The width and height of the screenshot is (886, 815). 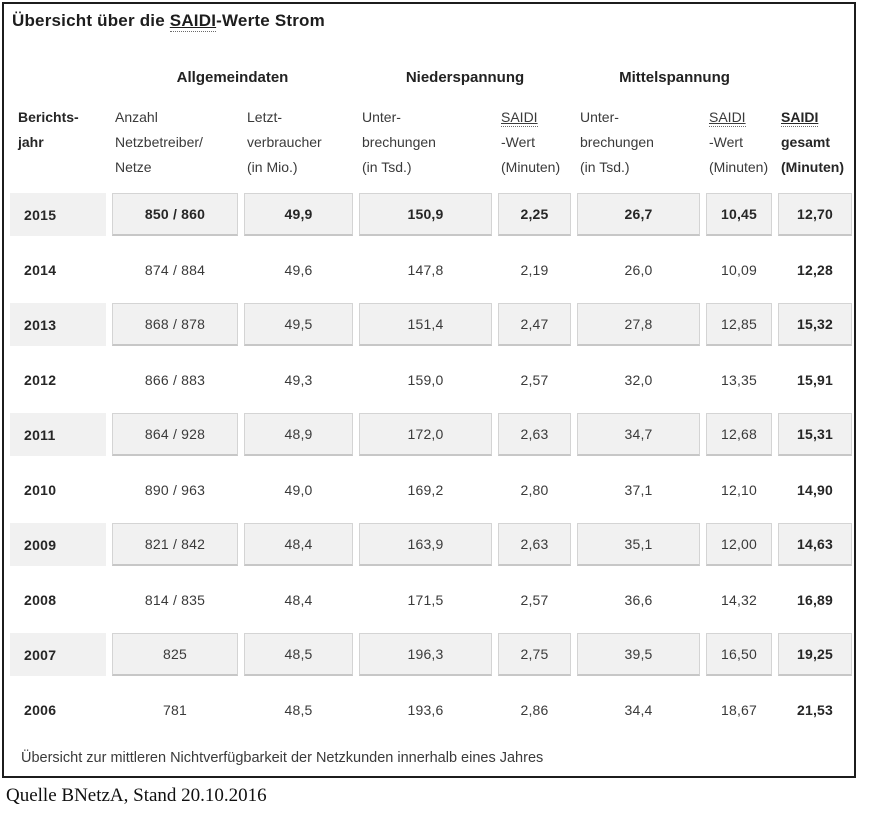 What do you see at coordinates (638, 269) in the screenshot?
I see `data-cell: 26,0` at bounding box center [638, 269].